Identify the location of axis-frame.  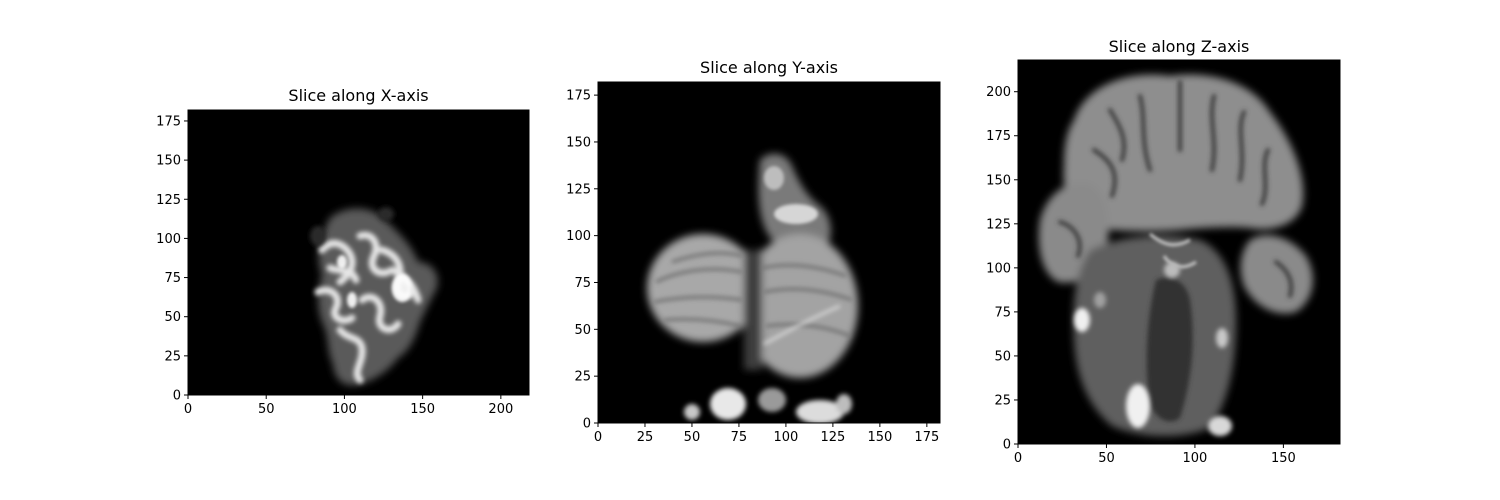
(358, 252).